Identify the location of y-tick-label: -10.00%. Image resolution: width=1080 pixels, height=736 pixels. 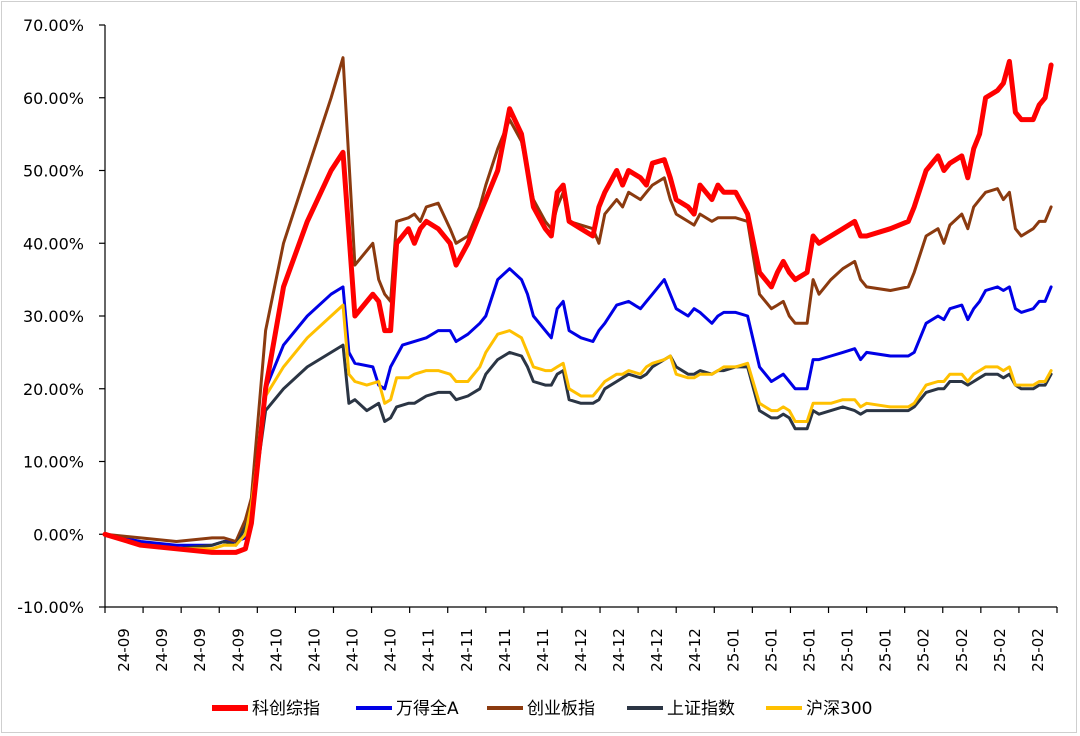
(50, 607).